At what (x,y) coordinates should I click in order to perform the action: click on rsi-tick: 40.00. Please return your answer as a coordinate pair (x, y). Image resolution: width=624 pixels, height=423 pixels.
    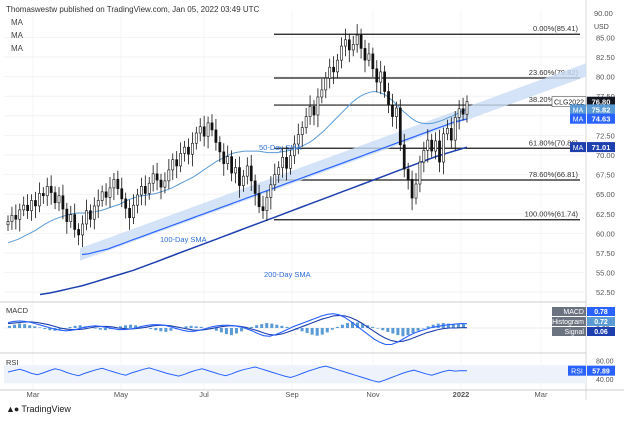
    Looking at the image, I should click on (605, 380).